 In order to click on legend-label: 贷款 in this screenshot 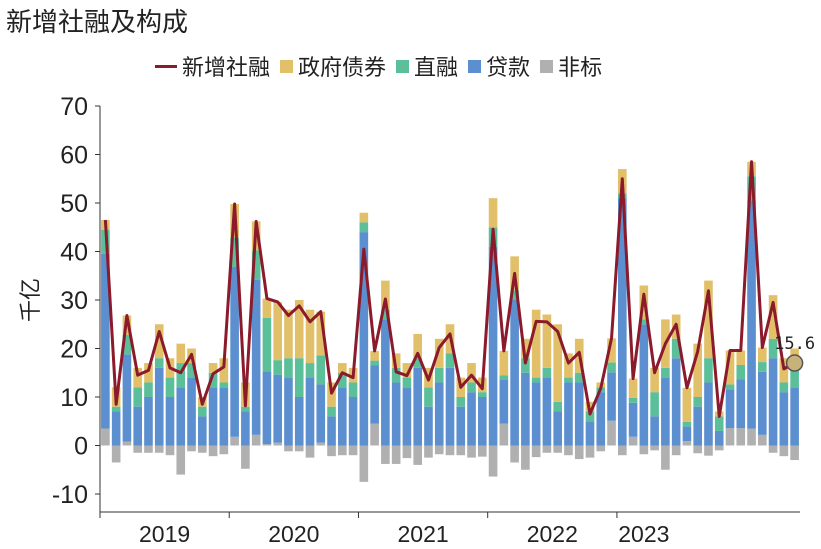, I will do `click(508, 68)`.